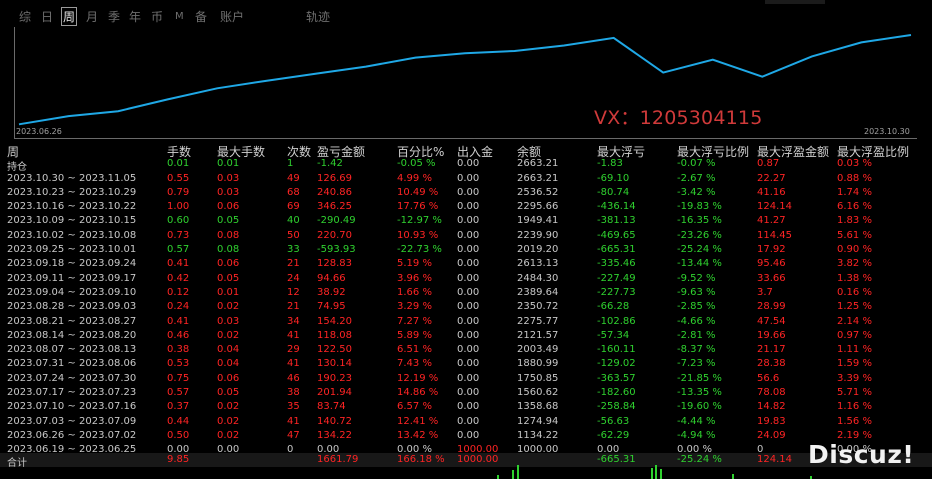 Image resolution: width=932 pixels, height=479 pixels. Describe the element at coordinates (299, 152) in the screenshot. I see `column-header: 次数` at that location.